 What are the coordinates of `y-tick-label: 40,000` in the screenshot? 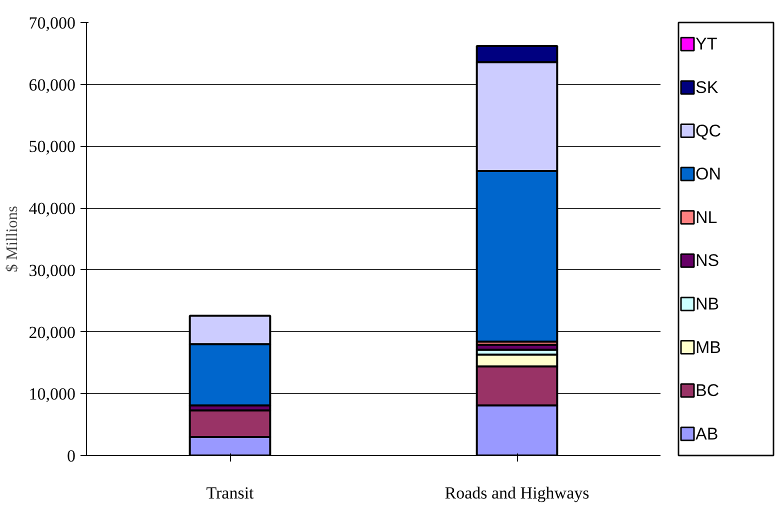 It's located at (52, 208).